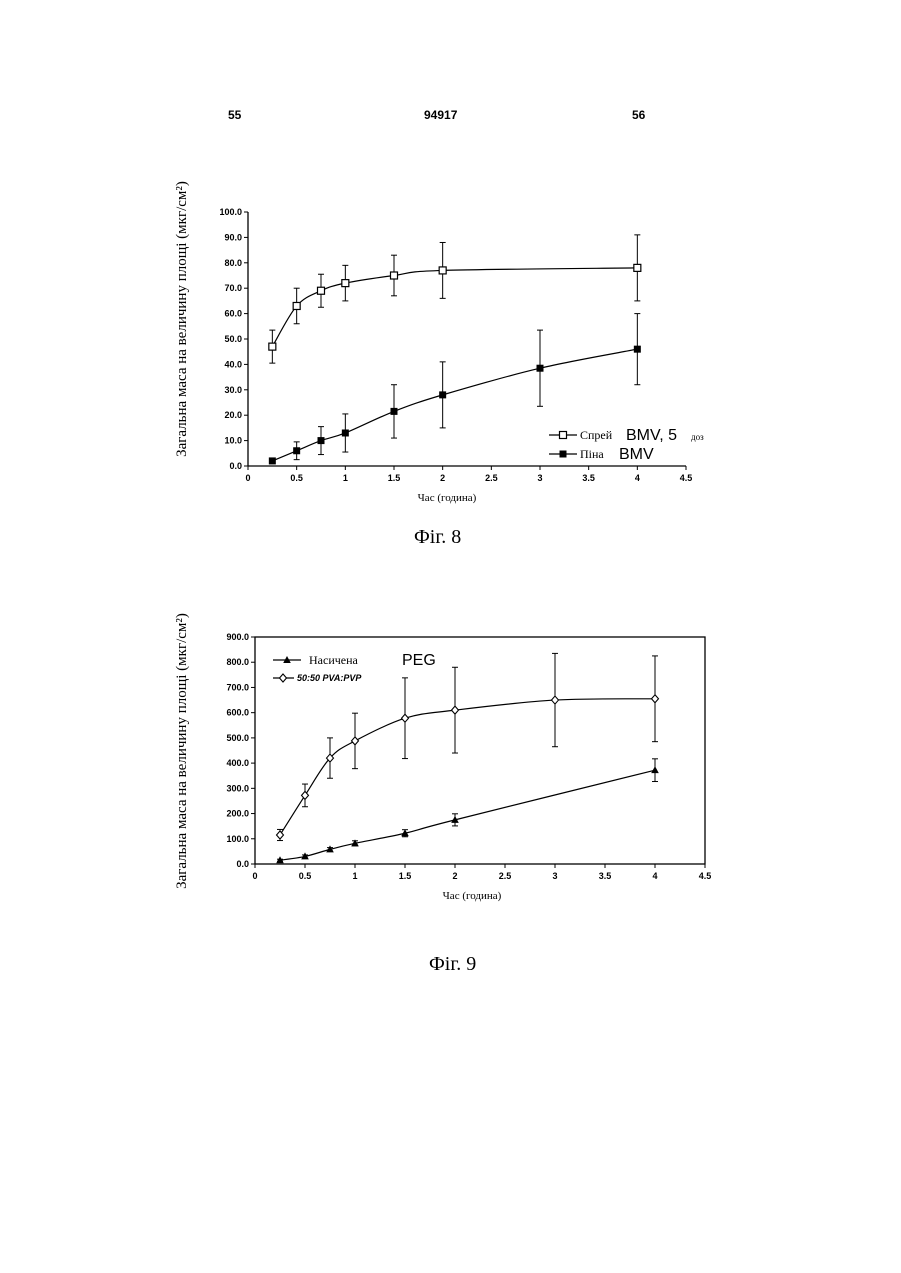 The width and height of the screenshot is (901, 1273). What do you see at coordinates (237, 839) in the screenshot?
I see `fig9-y-tick-label: 100.0` at bounding box center [237, 839].